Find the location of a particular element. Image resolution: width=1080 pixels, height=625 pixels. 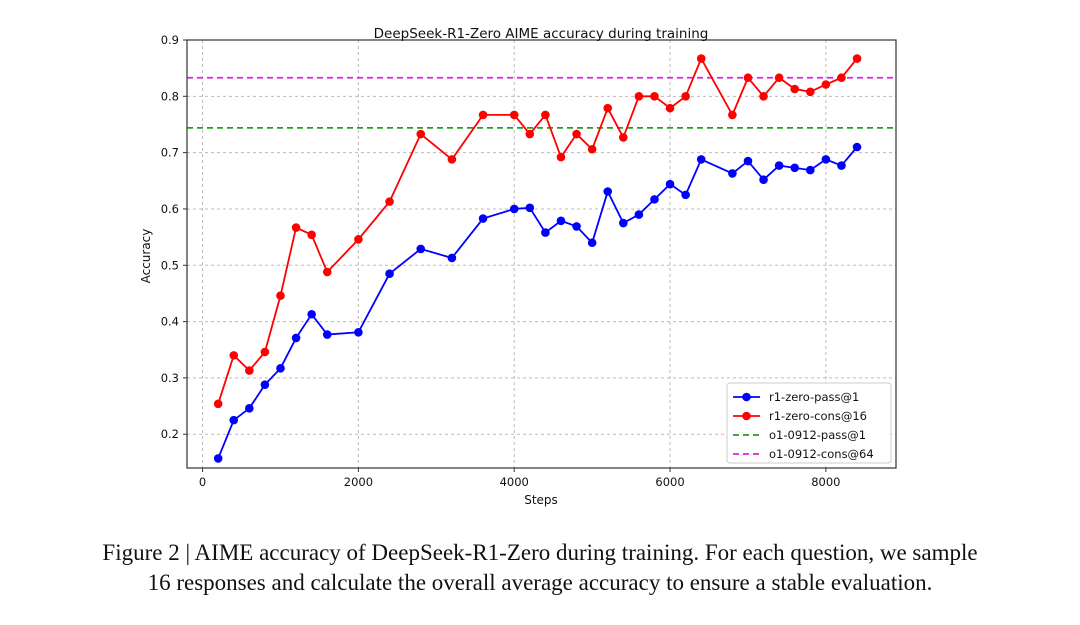

y-axis-label: Accuracy is located at coordinates (146, 256).